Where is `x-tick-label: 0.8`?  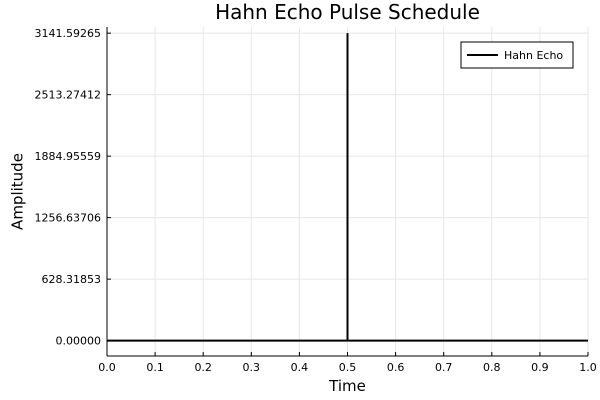
x-tick-label: 0.8 is located at coordinates (492, 367).